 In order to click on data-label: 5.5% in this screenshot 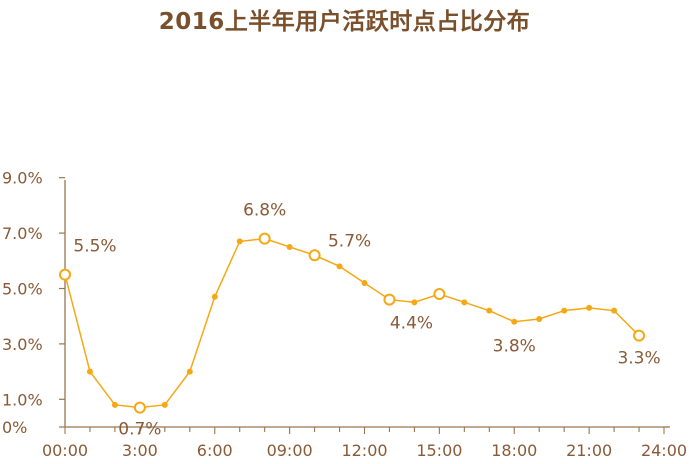, I will do `click(94, 247)`.